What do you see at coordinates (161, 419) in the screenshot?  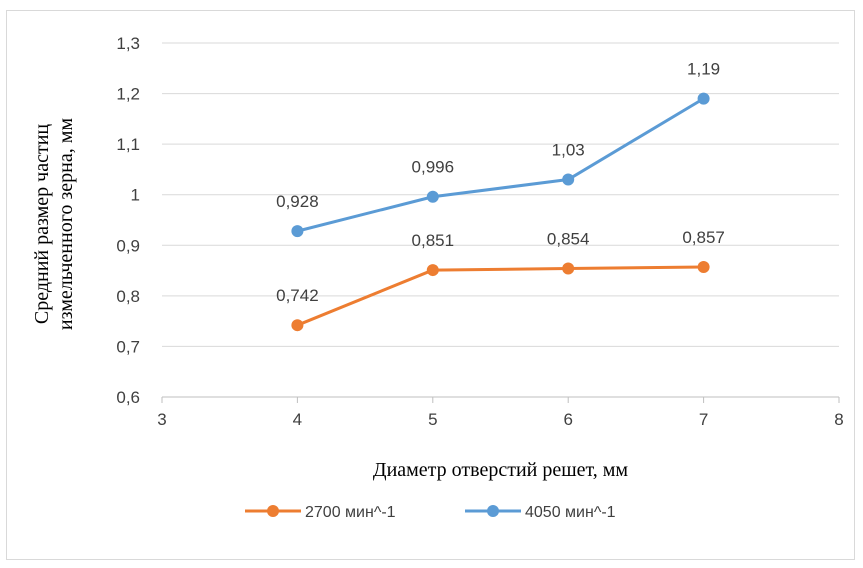 I see `x-tick-label: 3` at bounding box center [161, 419].